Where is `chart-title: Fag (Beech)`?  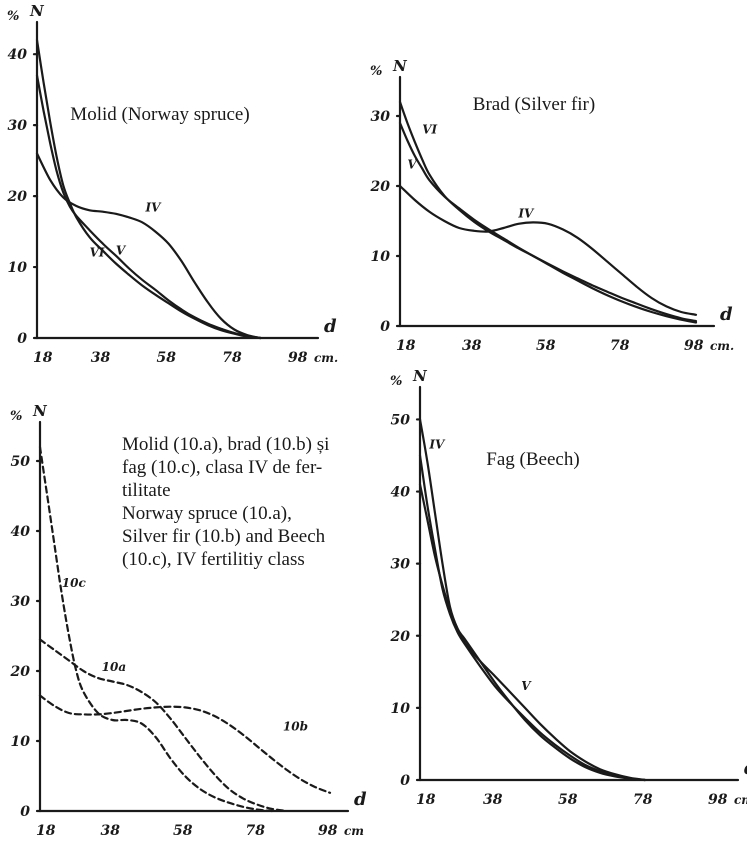
chart-title: Fag (Beech) is located at coordinates (532, 459).